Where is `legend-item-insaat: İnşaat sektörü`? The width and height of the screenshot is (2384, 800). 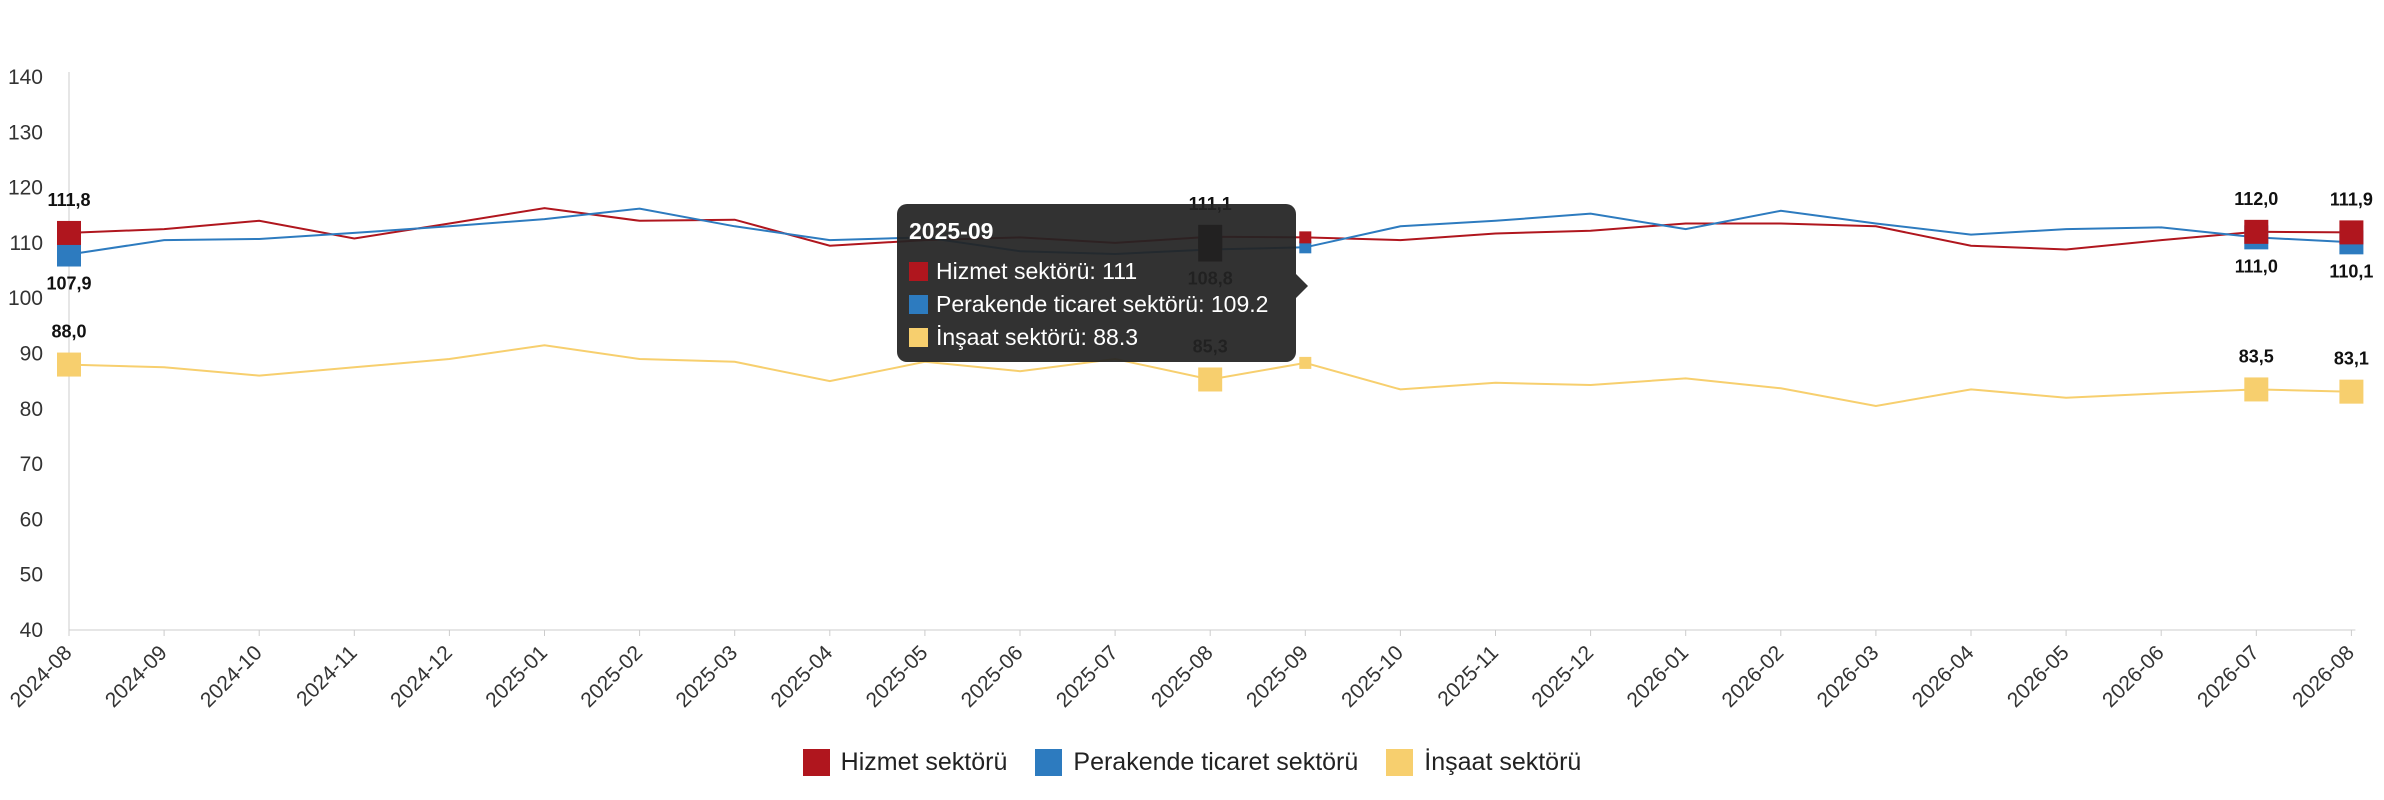
legend-item-insaat: İnşaat sektörü is located at coordinates (1483, 762).